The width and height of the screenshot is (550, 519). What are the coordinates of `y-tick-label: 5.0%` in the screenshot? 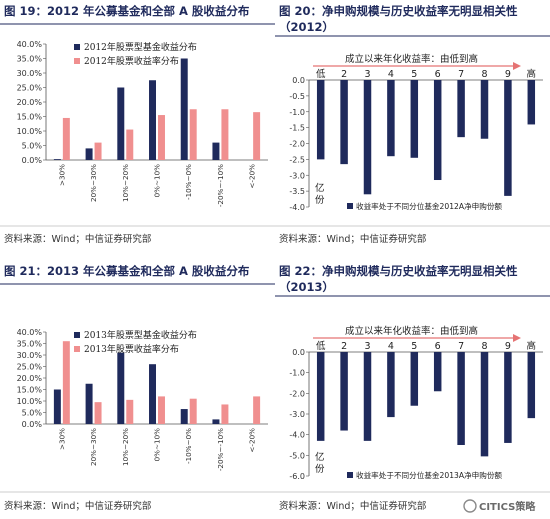 It's located at (32, 146).